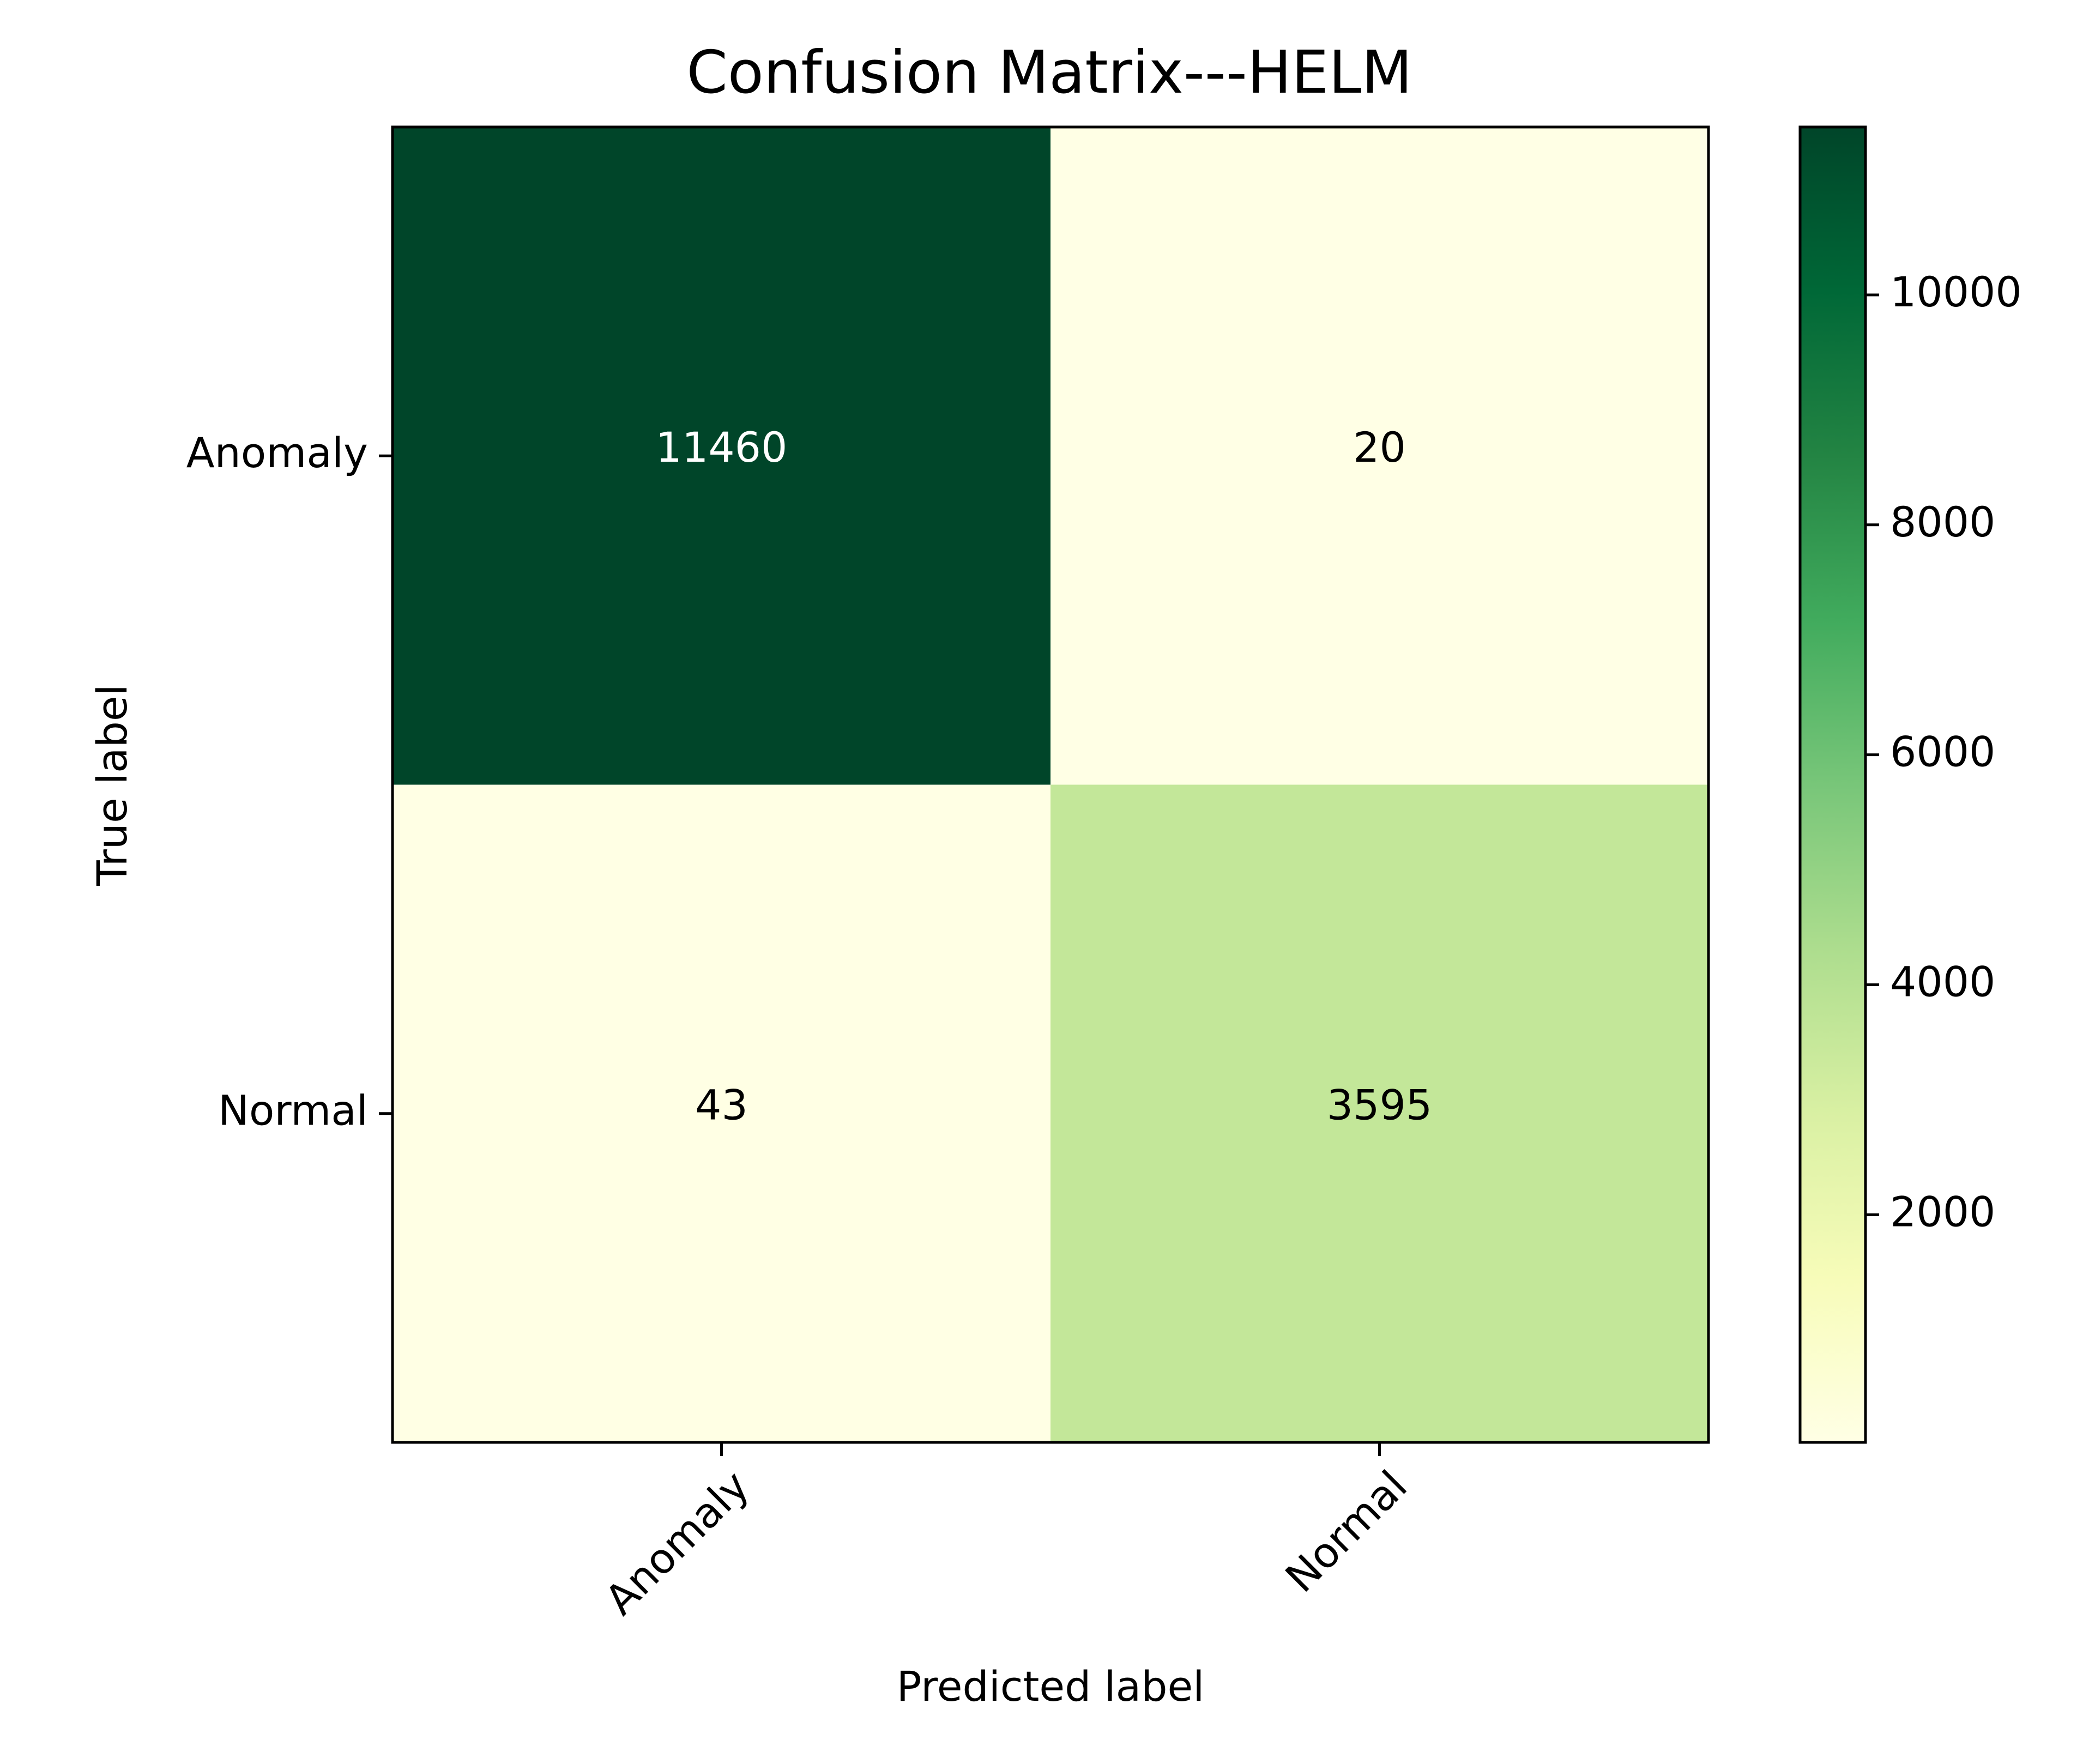  What do you see at coordinates (112, 785) in the screenshot?
I see `y-axis-label: True label` at bounding box center [112, 785].